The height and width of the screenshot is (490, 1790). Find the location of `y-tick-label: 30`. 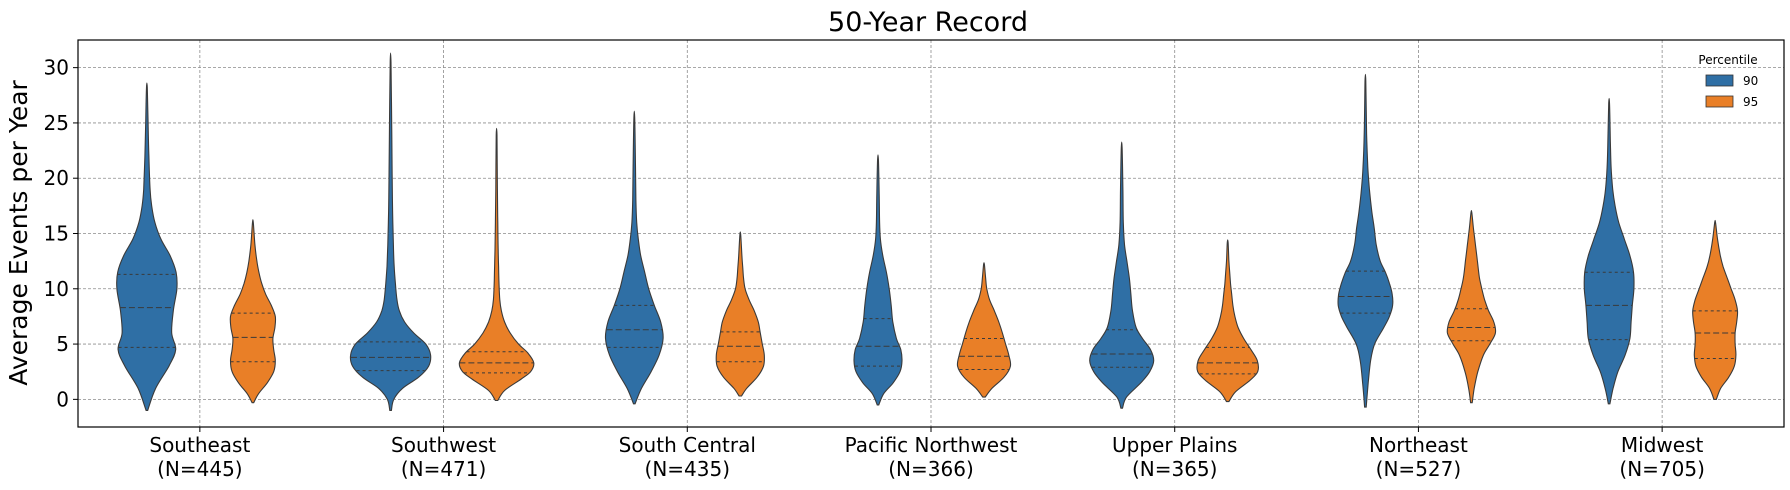

y-tick-label: 30 is located at coordinates (56, 68).